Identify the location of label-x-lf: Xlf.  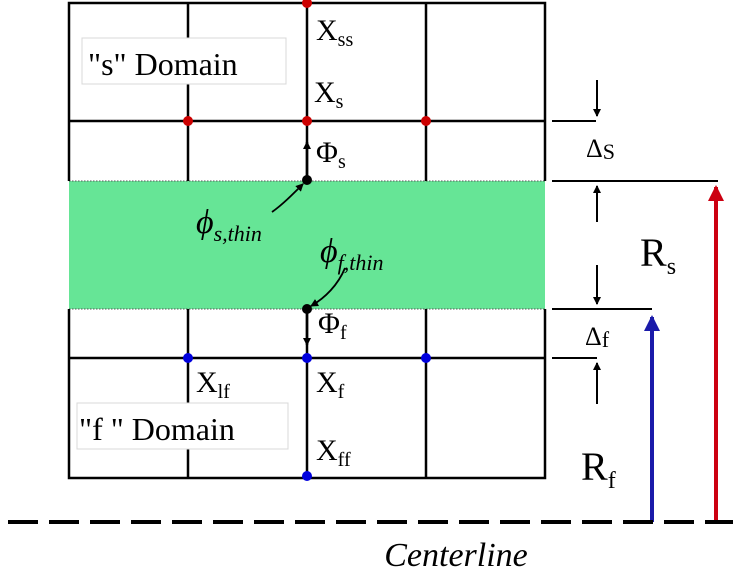
(213, 384).